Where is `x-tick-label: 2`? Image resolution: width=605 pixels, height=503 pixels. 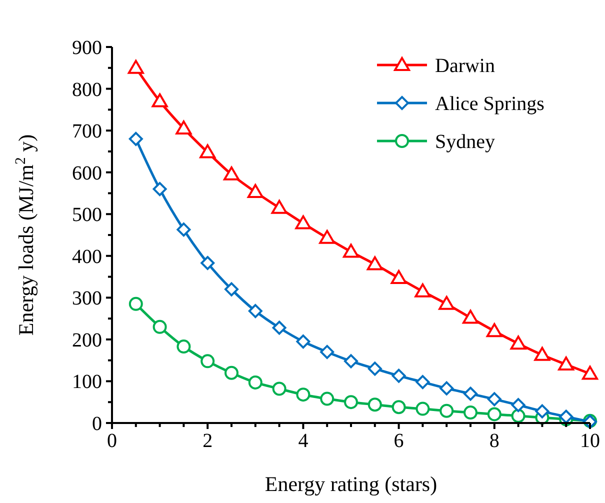
x-tick-label: 2 is located at coordinates (207, 441).